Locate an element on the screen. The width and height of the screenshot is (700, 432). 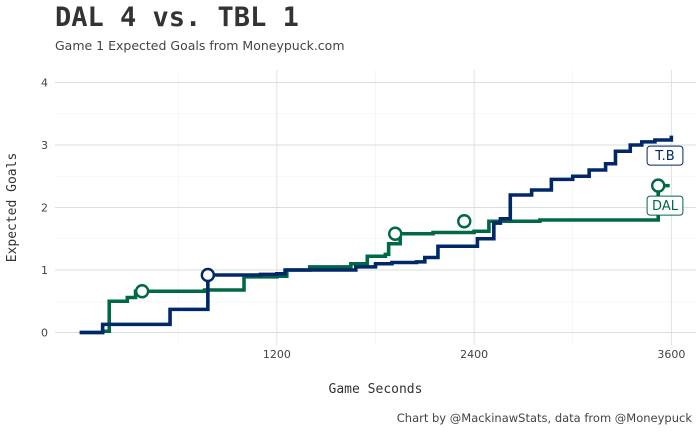
y-tick-label: 1 is located at coordinates (44, 270).